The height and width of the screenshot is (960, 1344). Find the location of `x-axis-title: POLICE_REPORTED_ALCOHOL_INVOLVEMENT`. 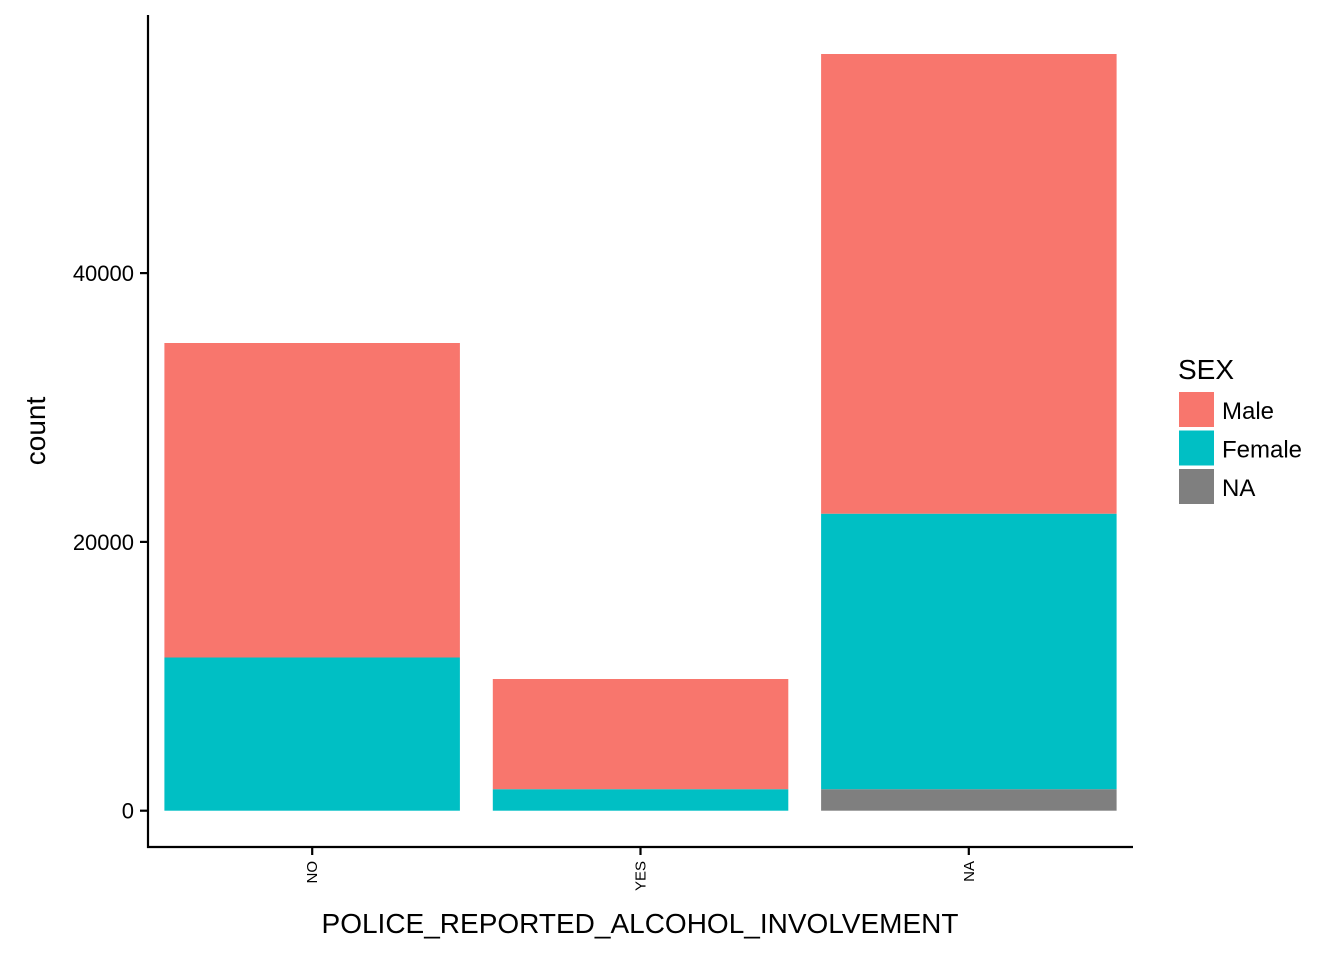

x-axis-title: POLICE_REPORTED_ALCOHOL_INVOLVEMENT is located at coordinates (640, 923).